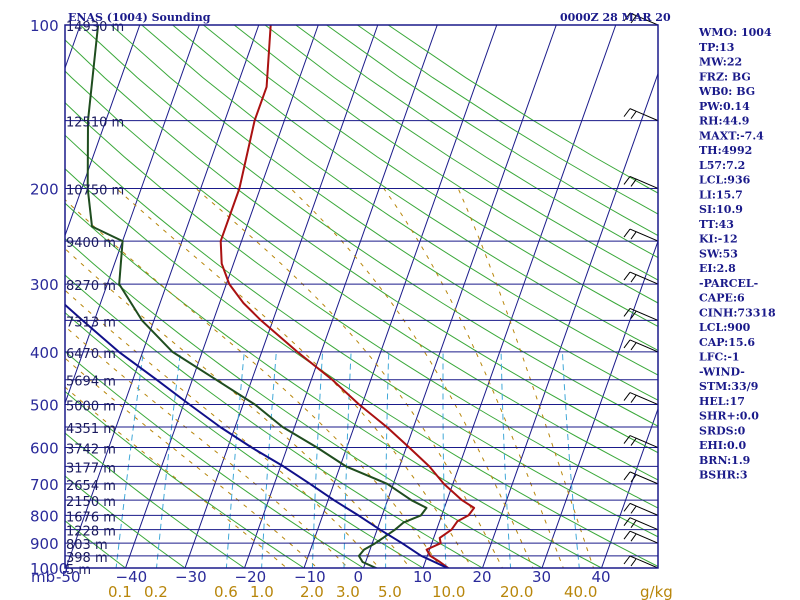  What do you see at coordinates (348, 591) in the screenshot?
I see `mixing-ratio-label: 3.0` at bounding box center [348, 591].